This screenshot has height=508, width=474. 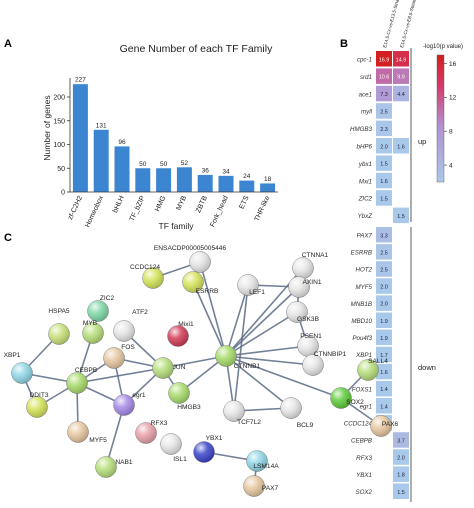 What do you see at coordinates (453, 98) in the screenshot?
I see `colorbar-tick-label: 12` at bounding box center [453, 98].